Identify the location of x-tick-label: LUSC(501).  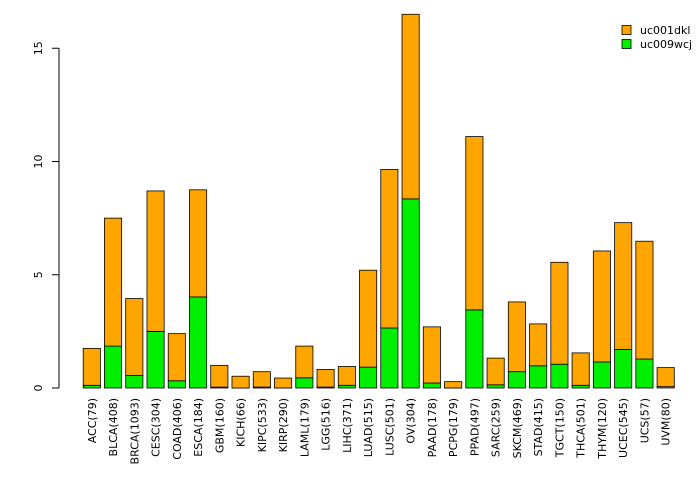
(389, 427).